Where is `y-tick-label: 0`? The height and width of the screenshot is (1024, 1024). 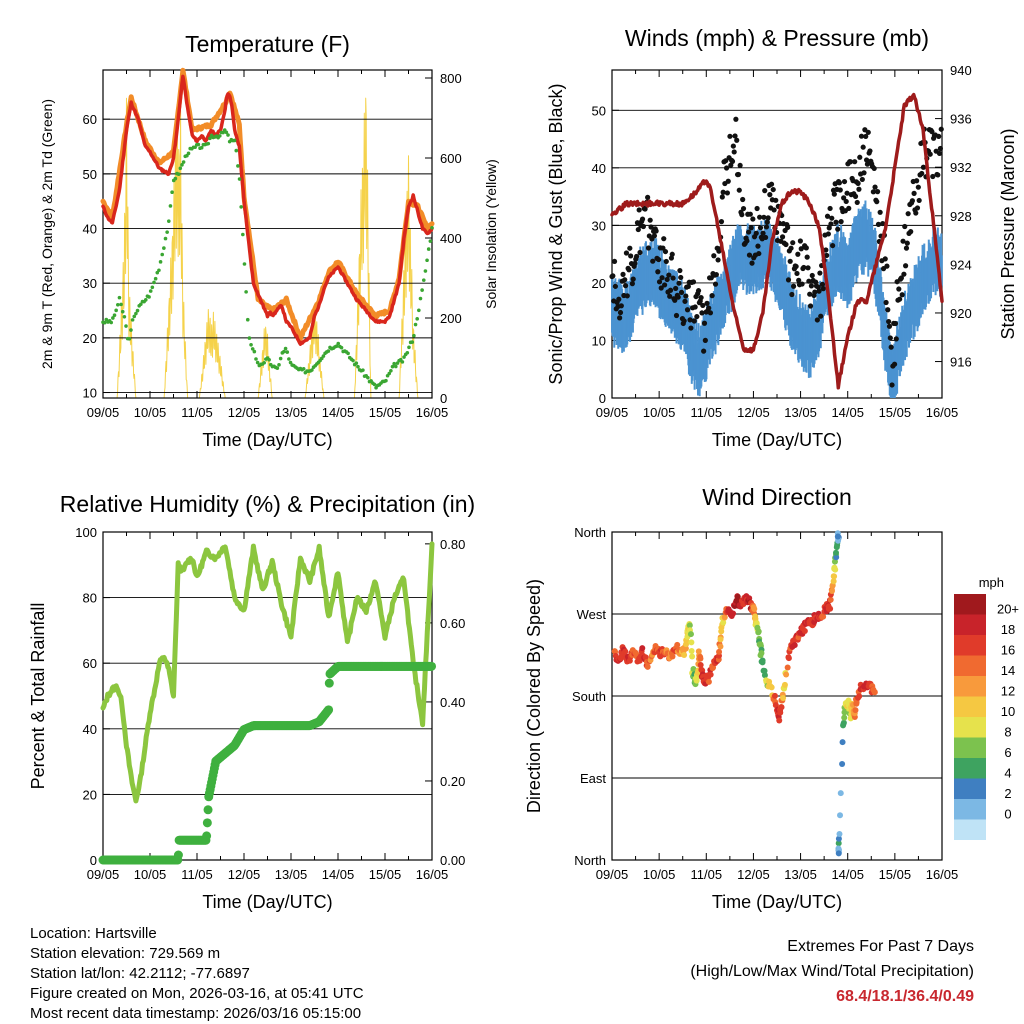
y-tick-label: 0 is located at coordinates (602, 398).